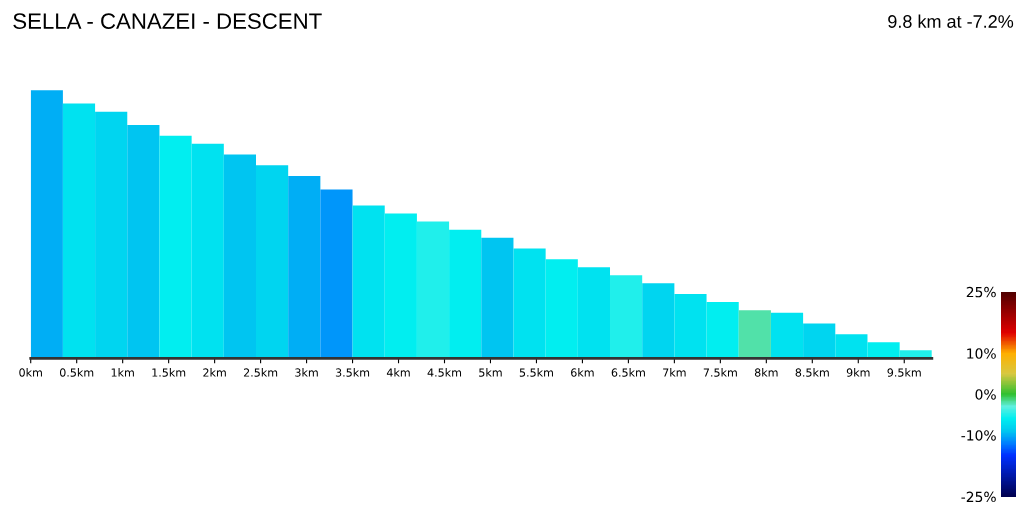 This screenshot has height=512, width=1024. I want to click on x-tick-label: 7.5km, so click(720, 372).